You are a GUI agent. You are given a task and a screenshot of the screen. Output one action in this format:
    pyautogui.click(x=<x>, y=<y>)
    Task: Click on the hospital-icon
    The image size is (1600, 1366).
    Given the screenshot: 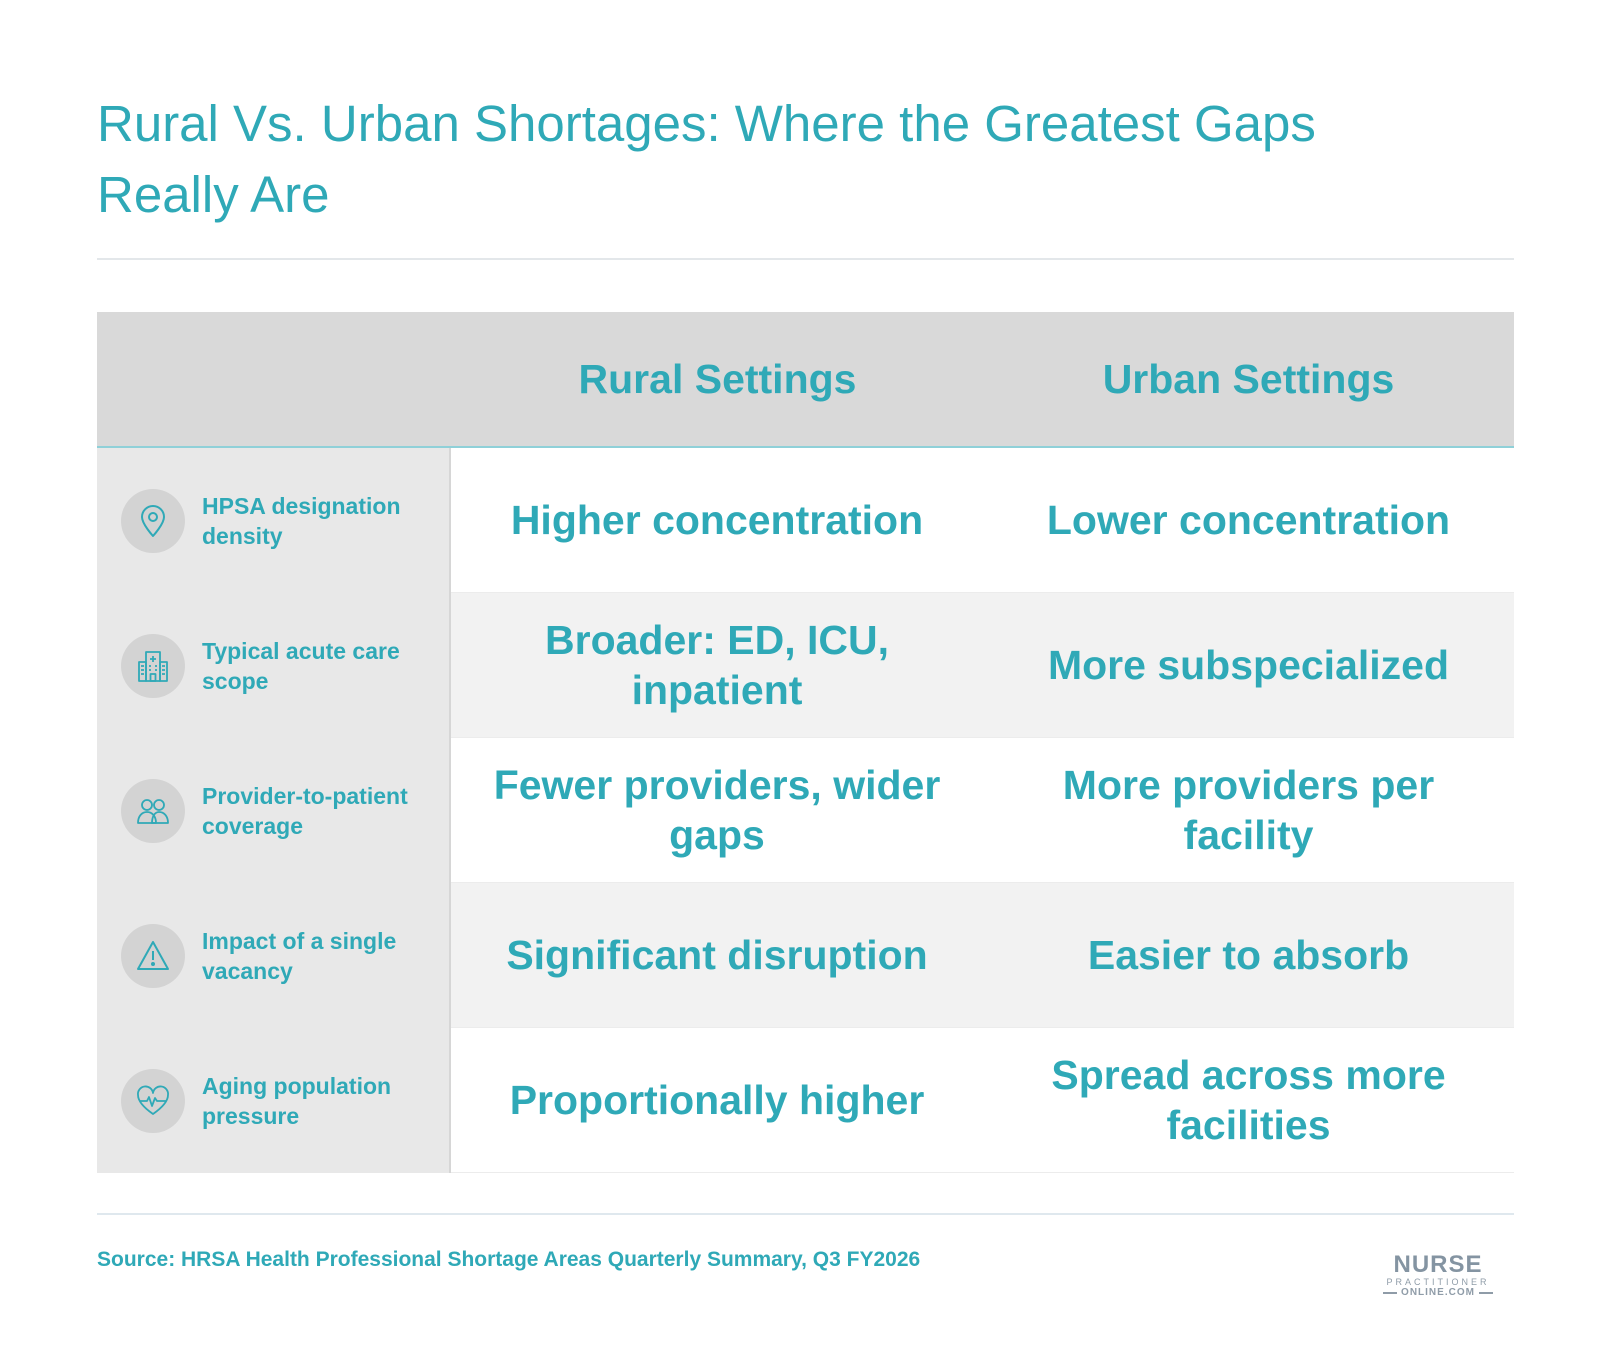 What is the action you would take?
    pyautogui.click(x=153, y=665)
    